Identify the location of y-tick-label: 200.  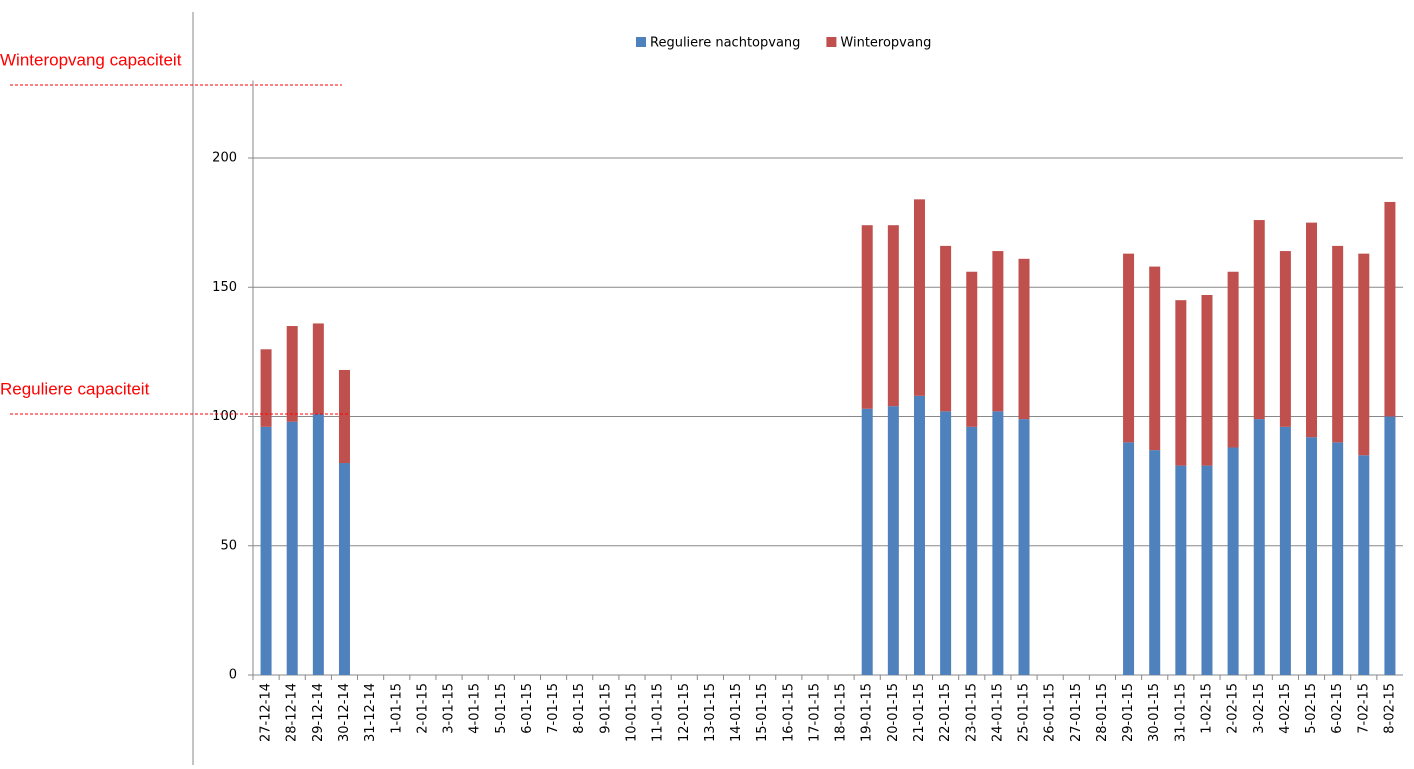
(224, 158).